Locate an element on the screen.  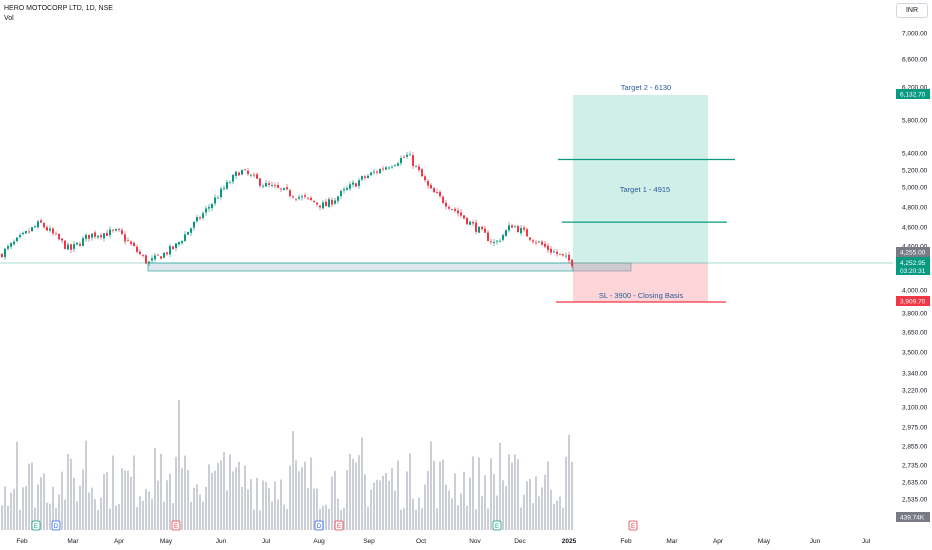
y-axis-tick-label: 2,535.00 is located at coordinates (915, 500).